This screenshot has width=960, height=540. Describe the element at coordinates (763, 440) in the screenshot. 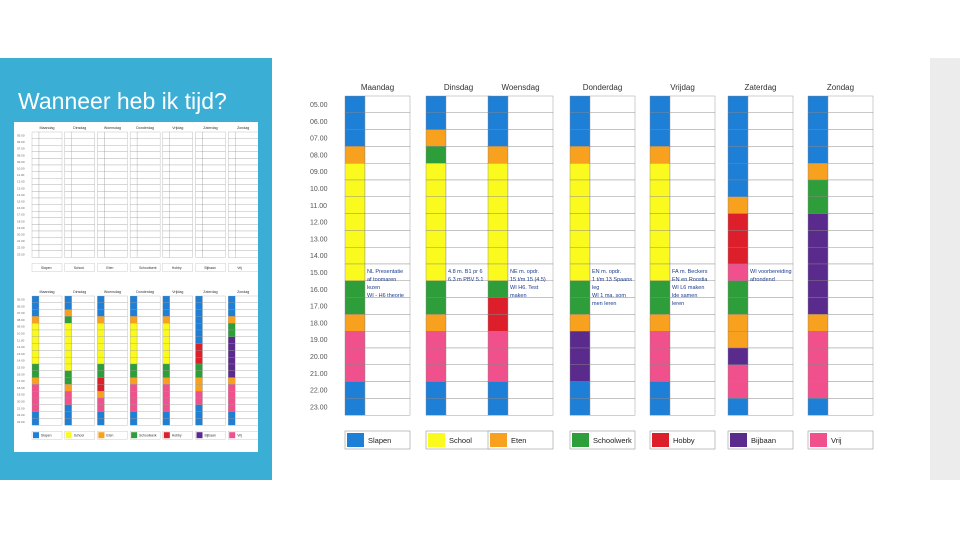

I see `legend-label: Bijbaan` at that location.